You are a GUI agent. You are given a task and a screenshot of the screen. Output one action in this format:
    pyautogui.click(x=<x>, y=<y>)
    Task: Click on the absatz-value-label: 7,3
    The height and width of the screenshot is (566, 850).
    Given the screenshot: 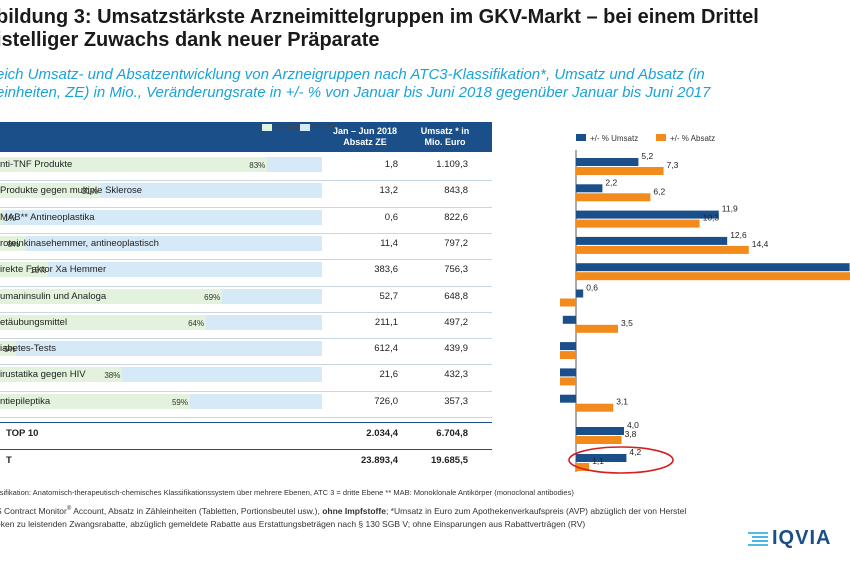 What is the action you would take?
    pyautogui.click(x=673, y=165)
    